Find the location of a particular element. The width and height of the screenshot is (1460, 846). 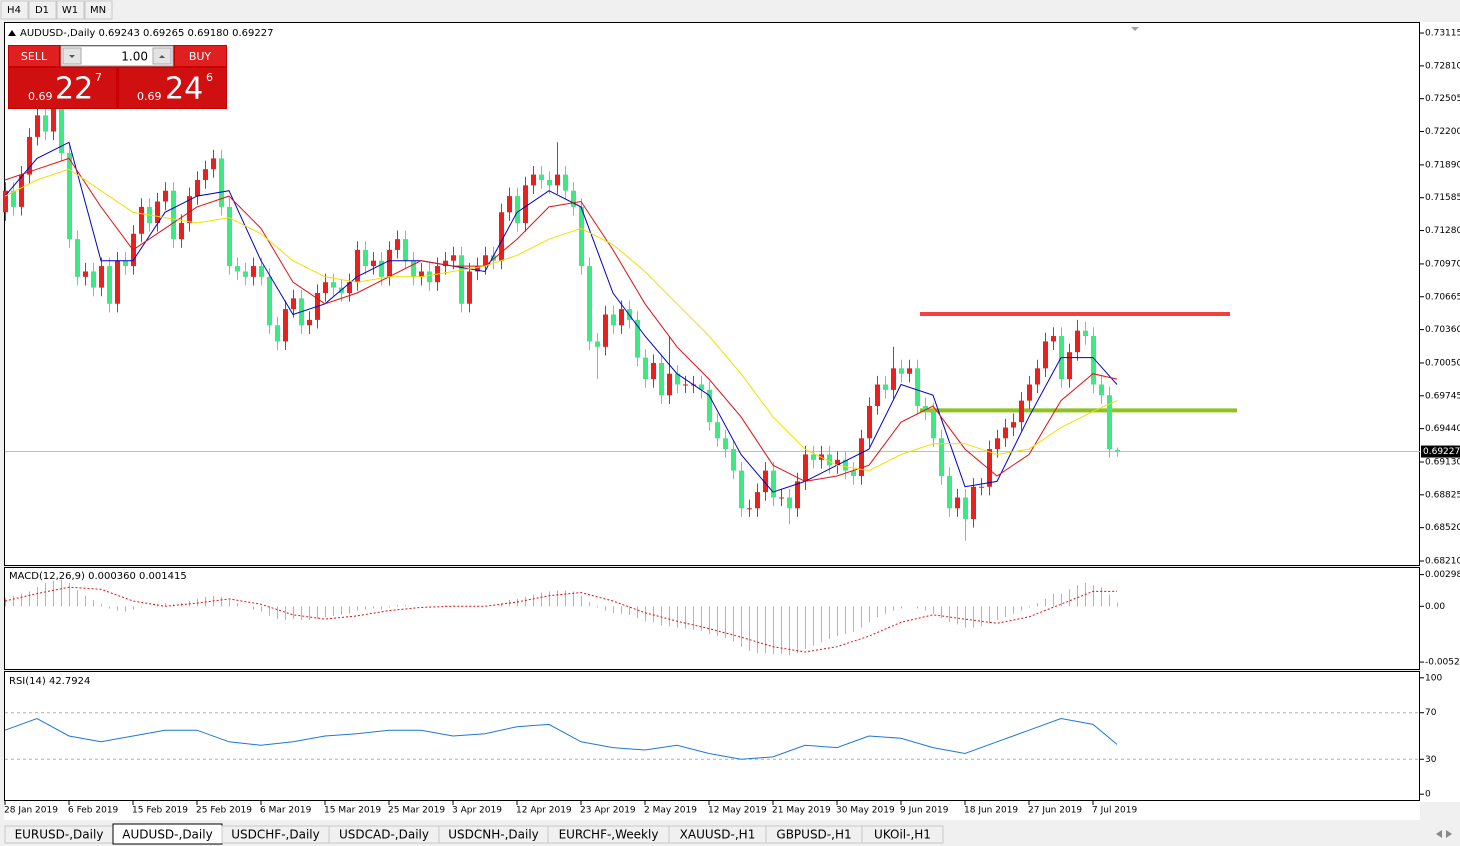

lot-value: 1.00 is located at coordinates (134, 57).